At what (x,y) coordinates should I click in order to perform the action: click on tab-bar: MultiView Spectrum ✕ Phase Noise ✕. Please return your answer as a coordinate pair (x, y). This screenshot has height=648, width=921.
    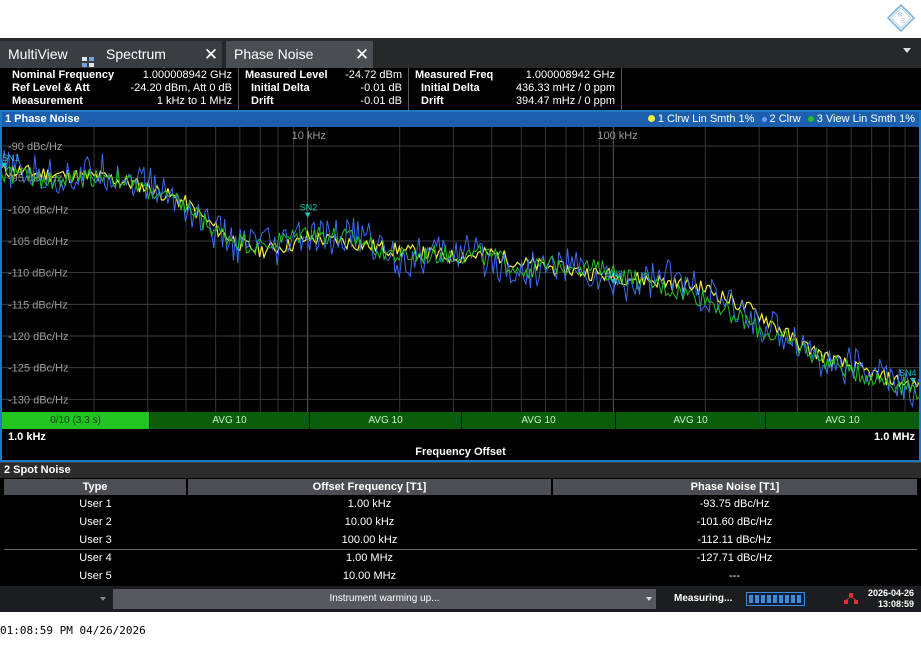
    Looking at the image, I should click on (460, 53).